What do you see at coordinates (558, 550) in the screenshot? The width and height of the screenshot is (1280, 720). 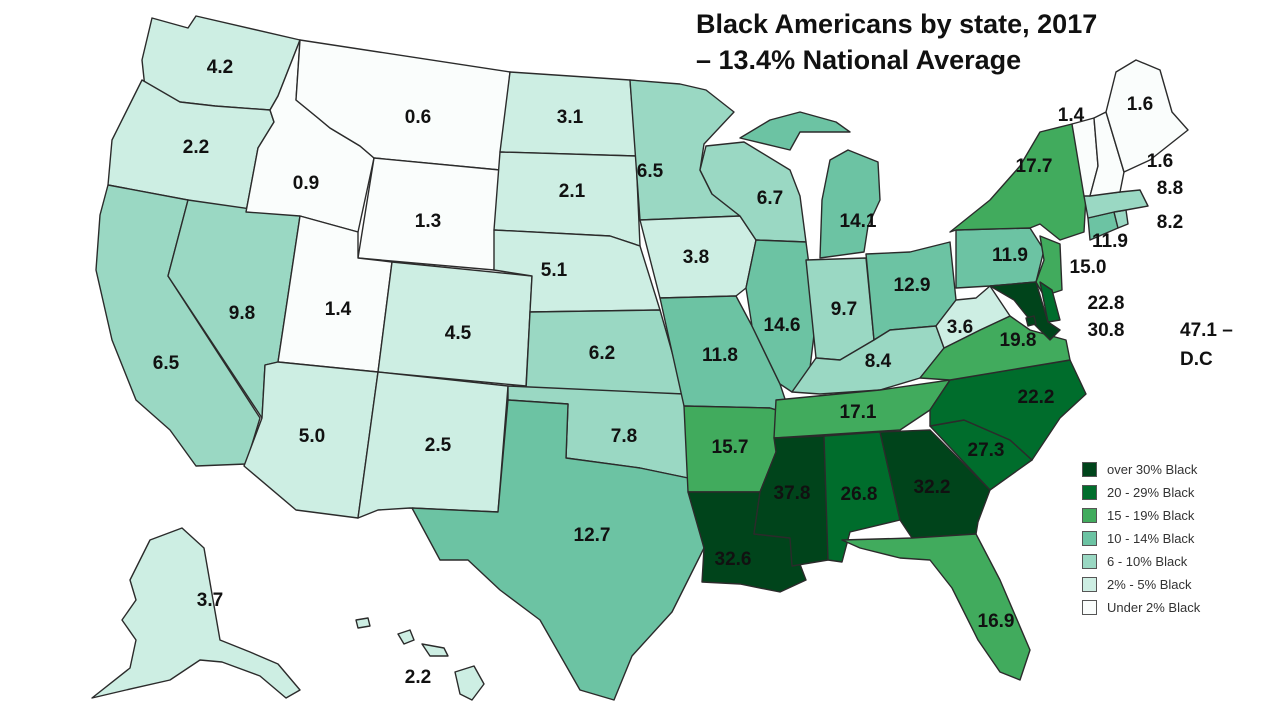 I see `state-TX` at bounding box center [558, 550].